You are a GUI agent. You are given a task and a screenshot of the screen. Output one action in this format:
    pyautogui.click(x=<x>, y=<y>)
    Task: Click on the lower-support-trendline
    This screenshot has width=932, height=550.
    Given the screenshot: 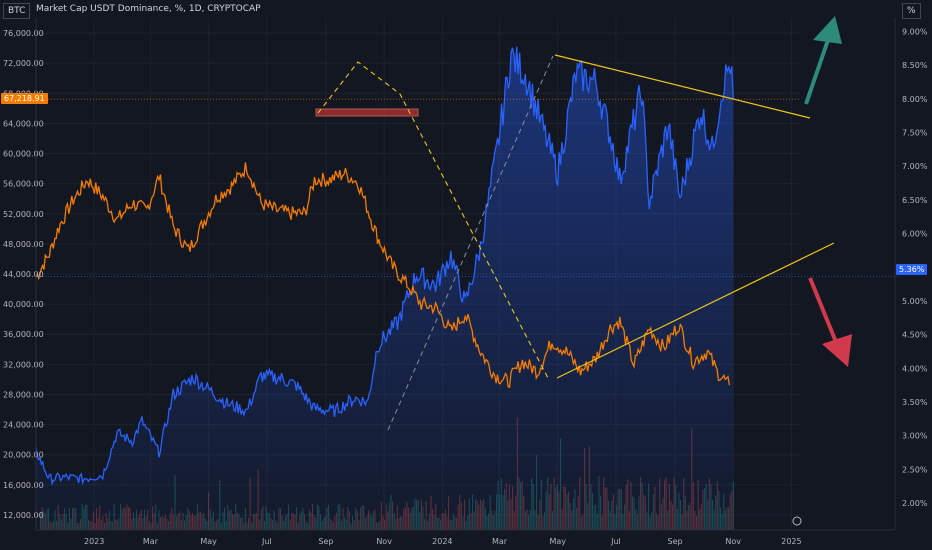 What is the action you would take?
    pyautogui.click(x=695, y=310)
    